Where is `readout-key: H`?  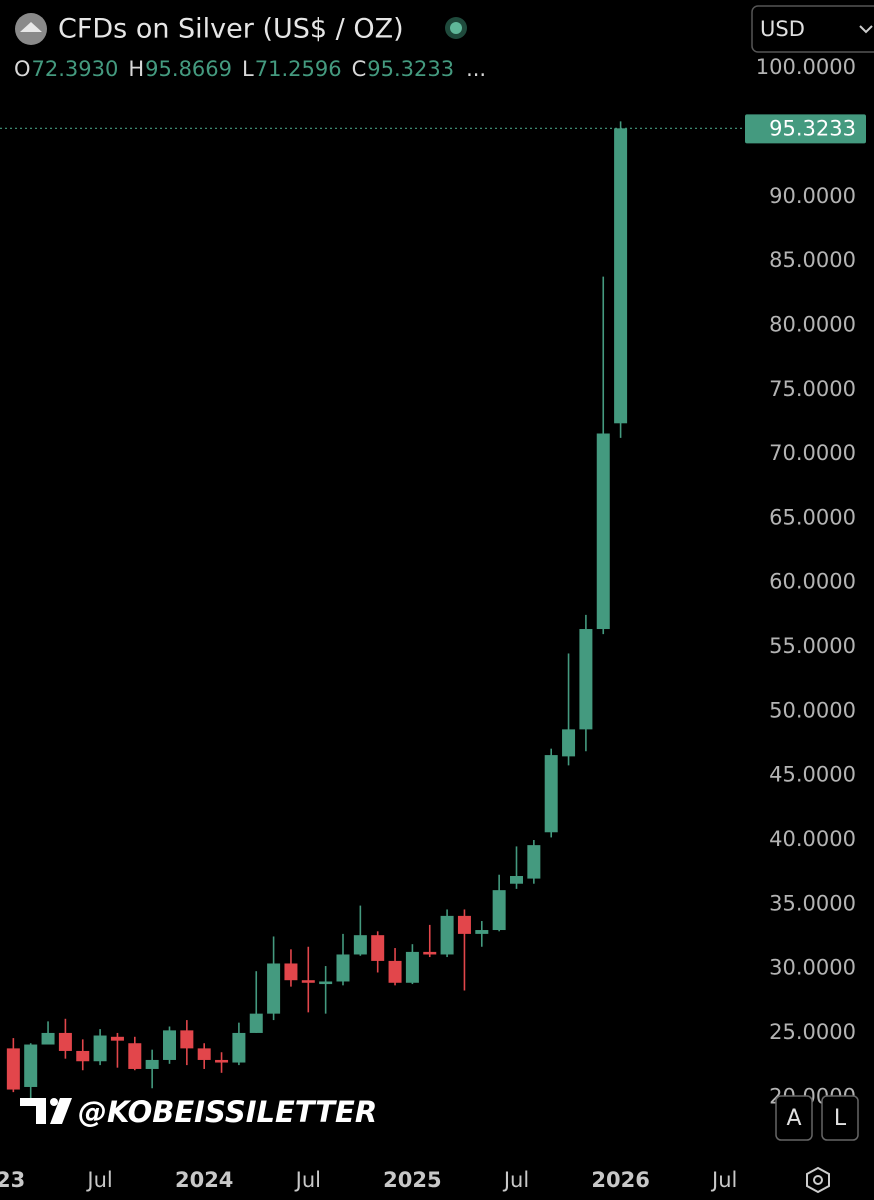
readout-key: H is located at coordinates (136, 69).